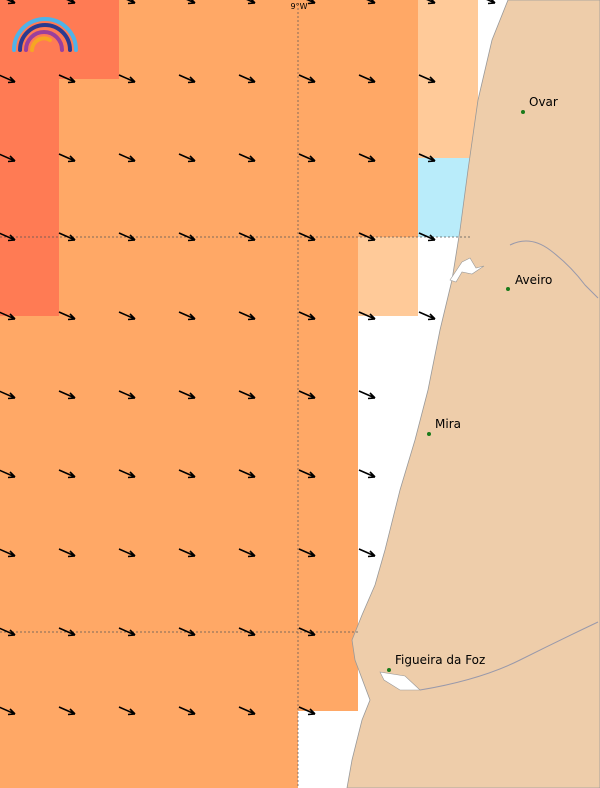 This screenshot has width=600, height=788. What do you see at coordinates (533, 280) in the screenshot?
I see `city-label: Aveiro` at bounding box center [533, 280].